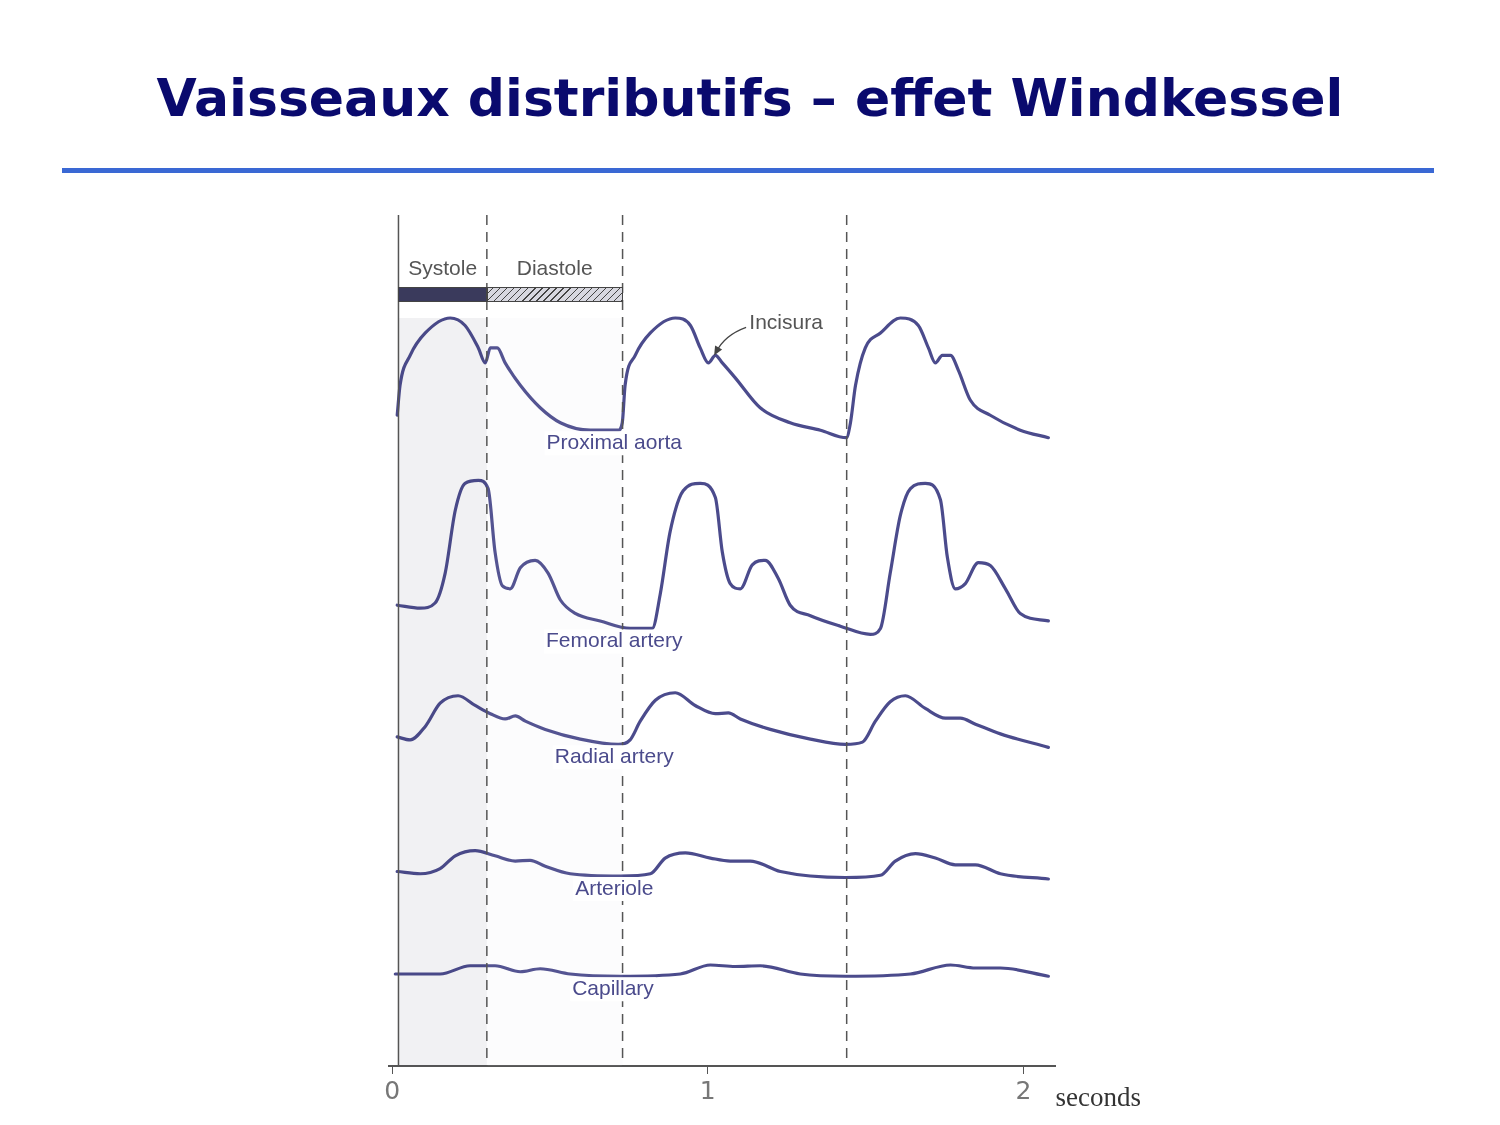 This screenshot has width=1500, height=1125. Describe the element at coordinates (1023, 1090) in the screenshot. I see `x-tick-label: 2` at that location.